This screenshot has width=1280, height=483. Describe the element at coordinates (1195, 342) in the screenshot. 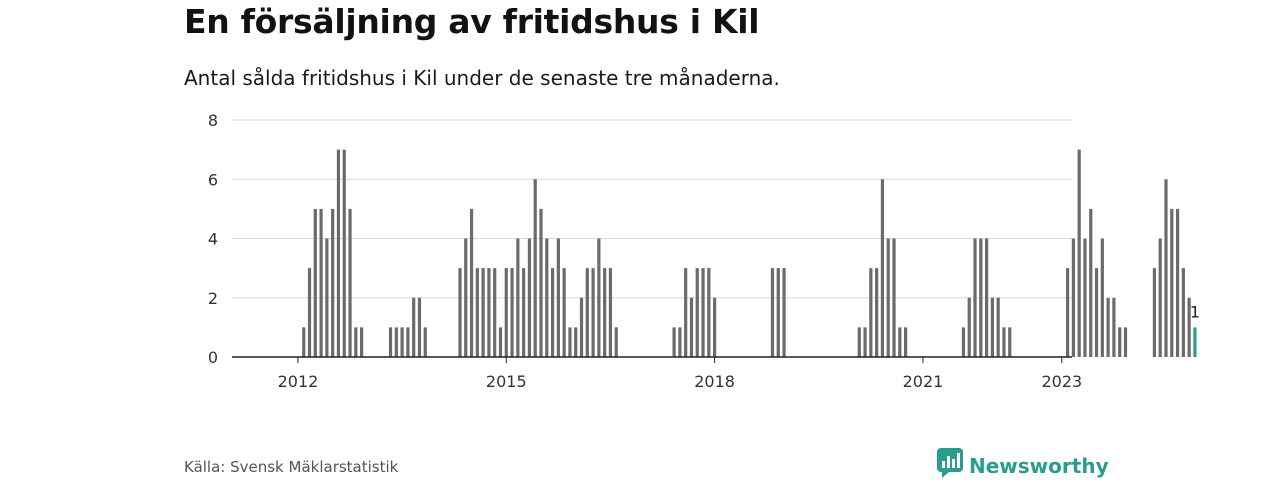

I see `highlight-bar` at that location.